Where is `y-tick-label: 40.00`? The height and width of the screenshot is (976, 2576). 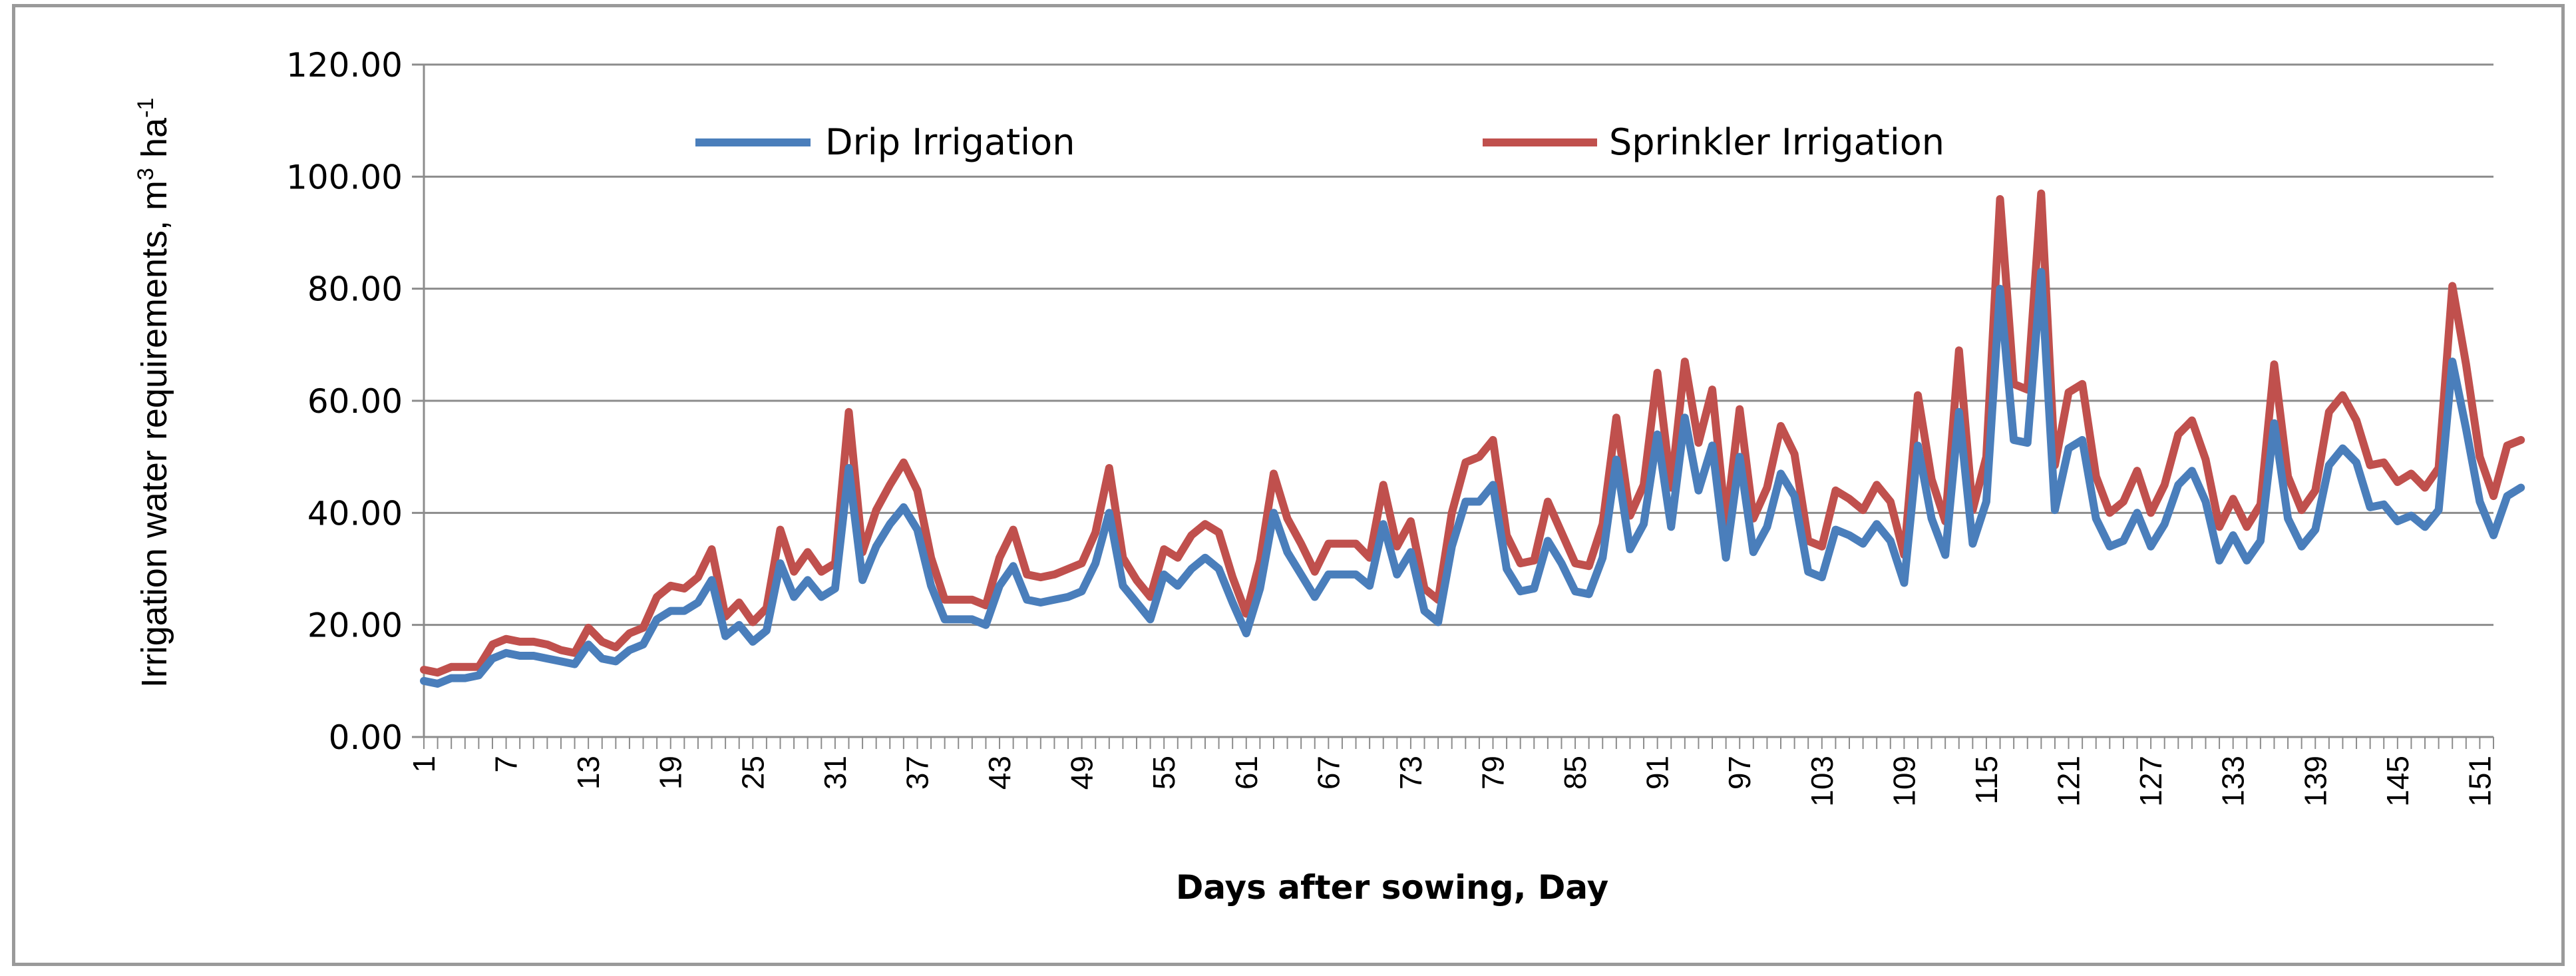
y-tick-label: 40.00 is located at coordinates (355, 513).